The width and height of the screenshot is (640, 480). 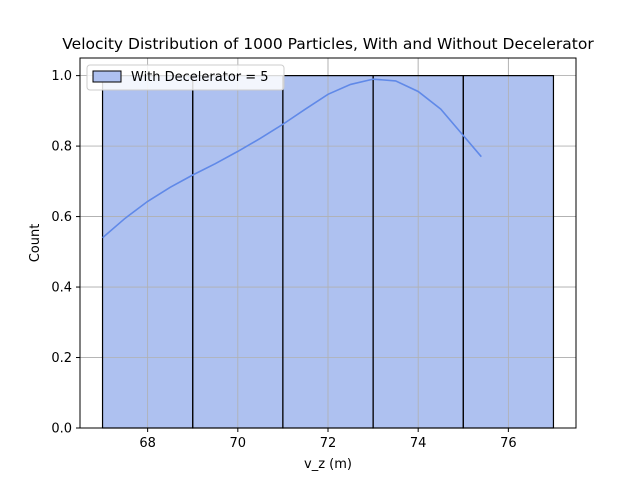 I want to click on y-tick-label: 0.2, so click(x=61, y=358).